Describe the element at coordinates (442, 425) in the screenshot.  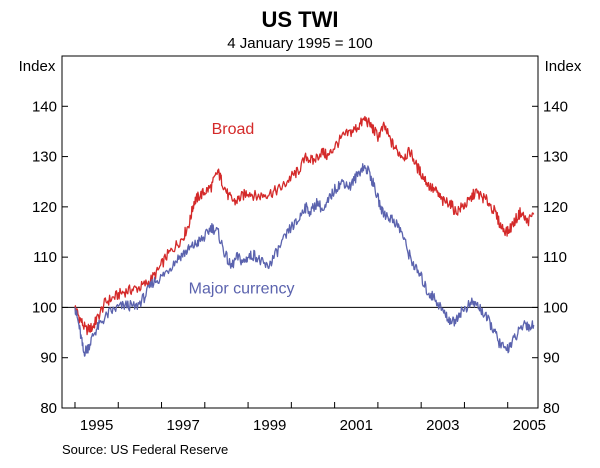
I see `x-tick-label: 2003` at that location.